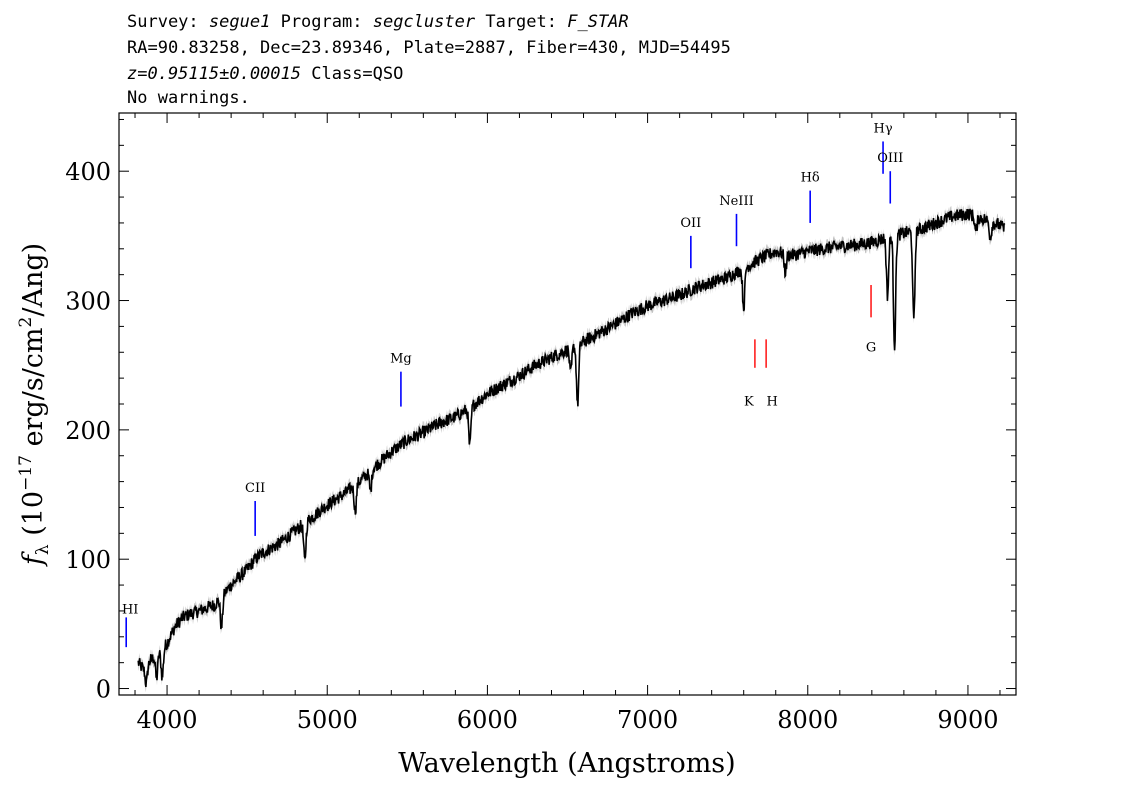 The image size is (1134, 810). Describe the element at coordinates (871, 347) in the screenshot. I see `absorption-label-2: G` at that location.